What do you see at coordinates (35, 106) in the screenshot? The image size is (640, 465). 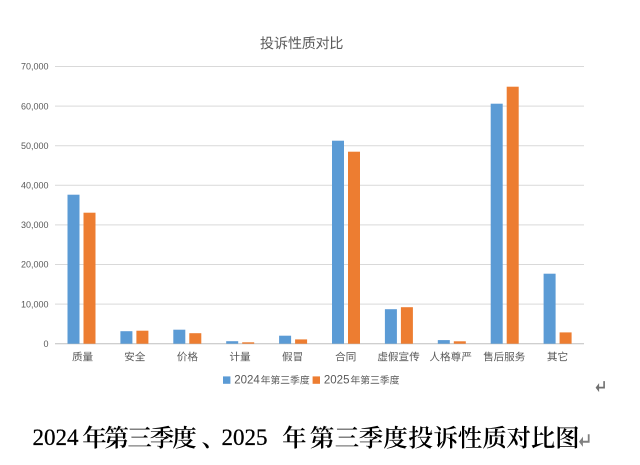 I see `svg-text: 60,000` at bounding box center [35, 106].